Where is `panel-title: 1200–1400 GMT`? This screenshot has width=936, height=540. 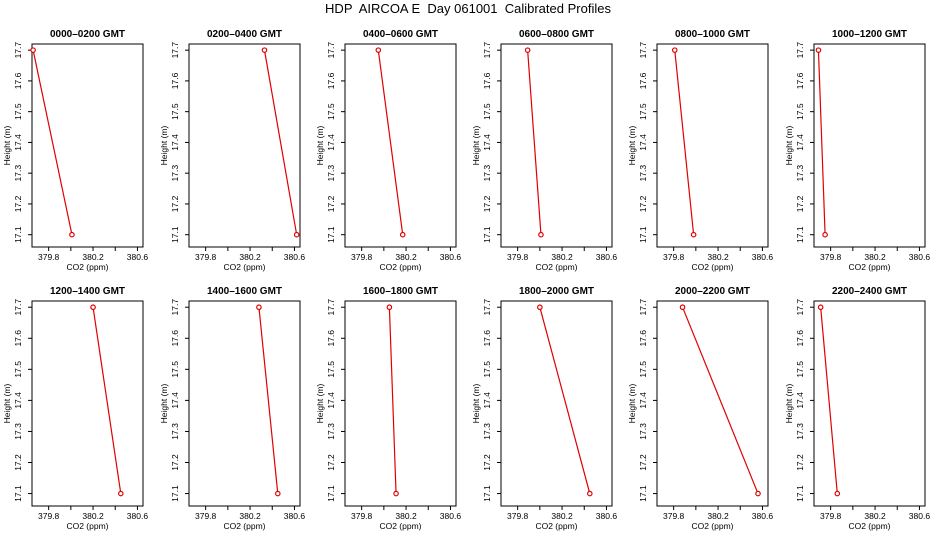 panel-title: 1200–1400 GMT is located at coordinates (87, 291).